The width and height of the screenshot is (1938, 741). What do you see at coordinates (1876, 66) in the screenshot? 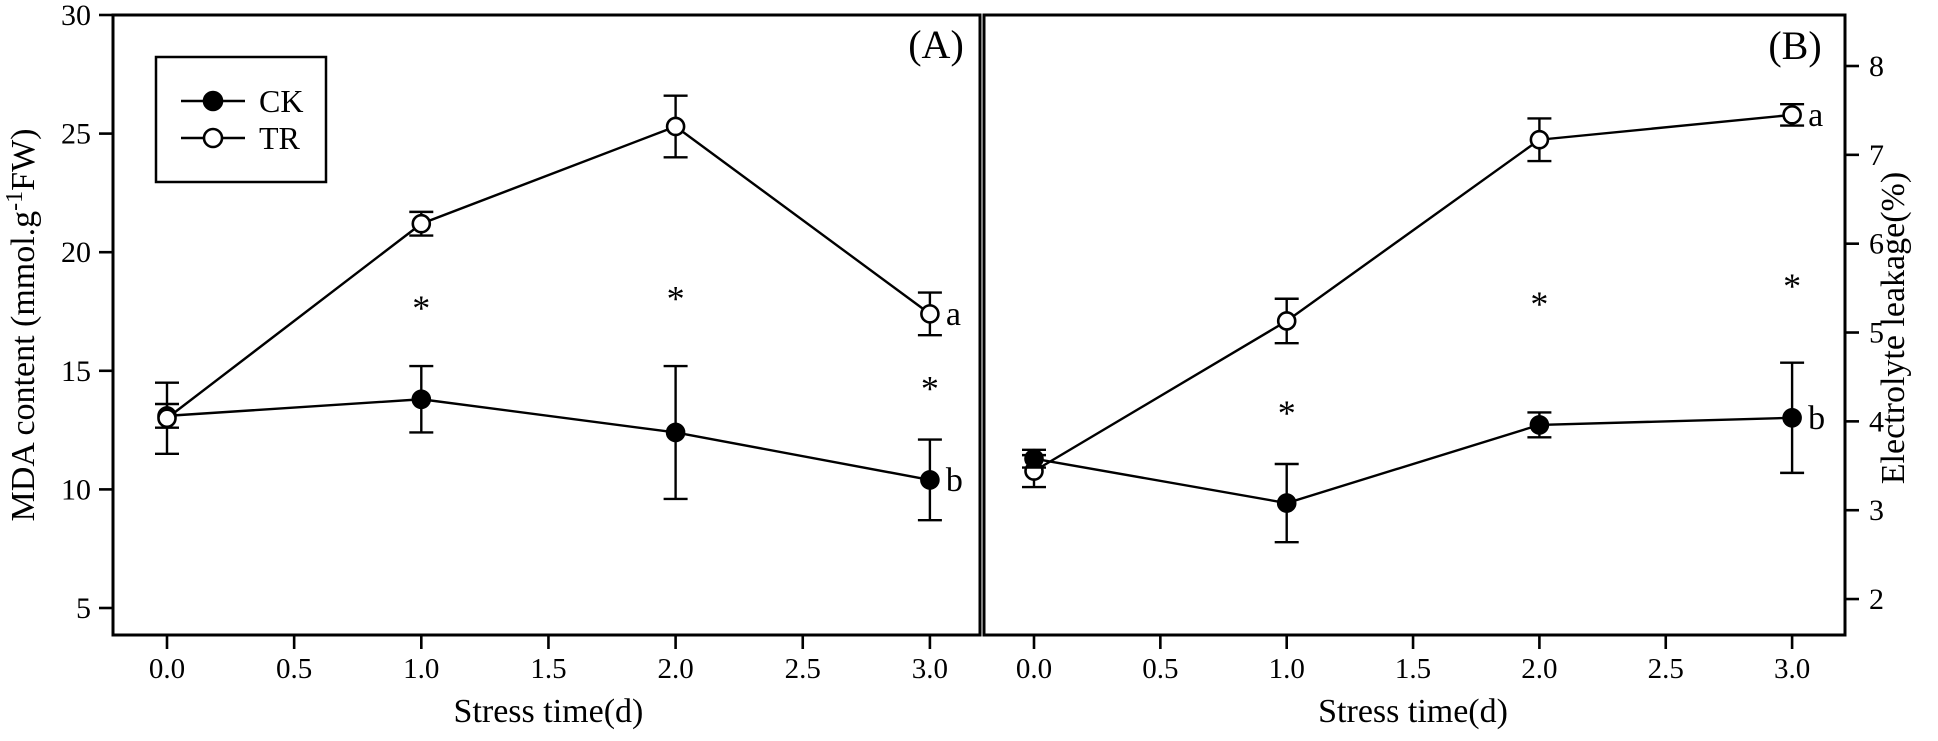
I see `y-axis-tick-label: 8` at bounding box center [1876, 66].